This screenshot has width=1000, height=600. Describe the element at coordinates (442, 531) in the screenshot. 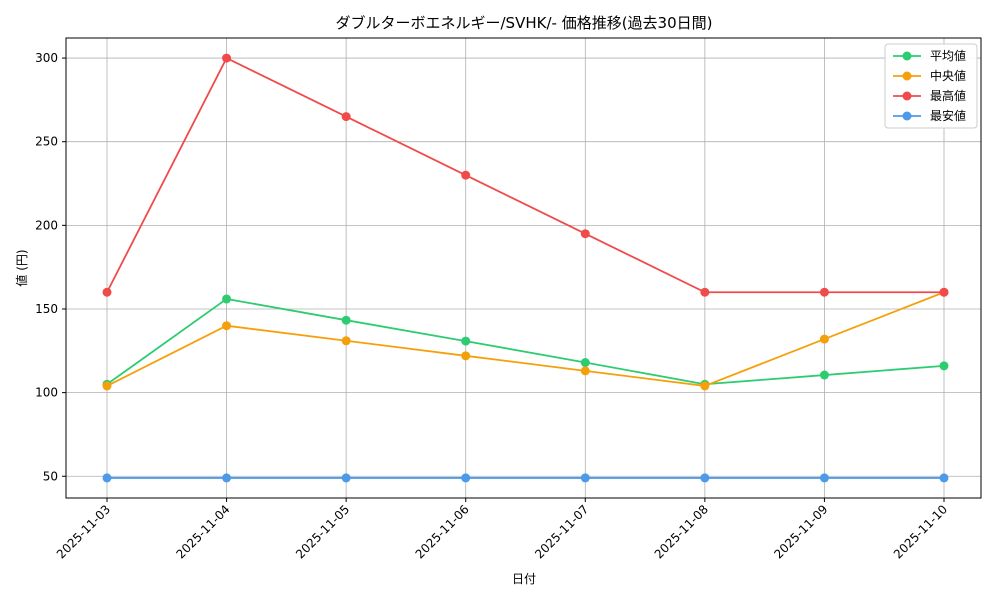

I see `x-tick-label: 2025-11-06` at that location.